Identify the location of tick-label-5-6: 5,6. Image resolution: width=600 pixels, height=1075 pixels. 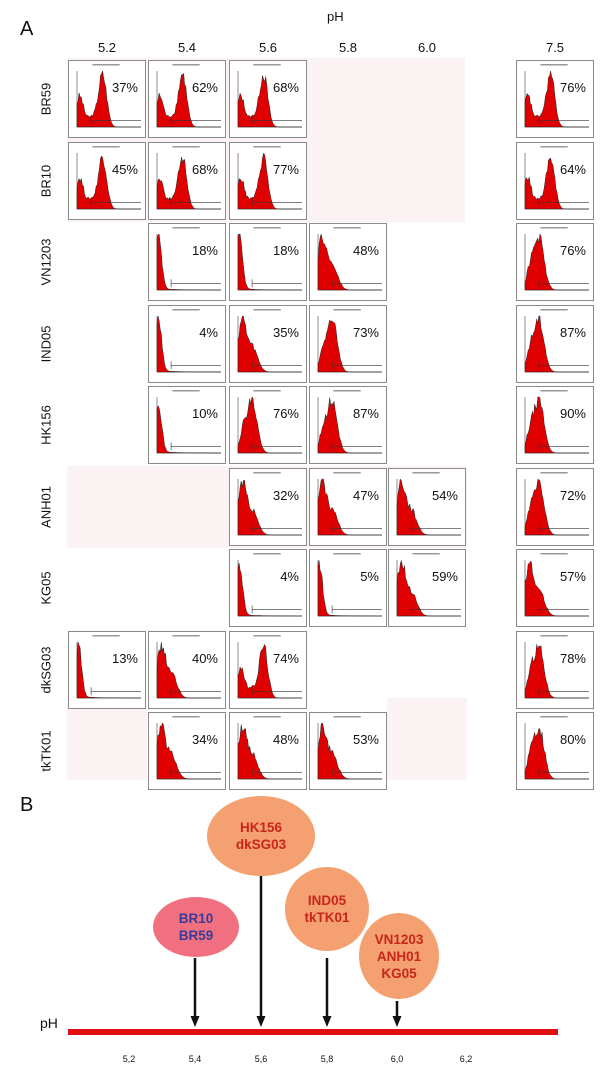
(261, 1059).